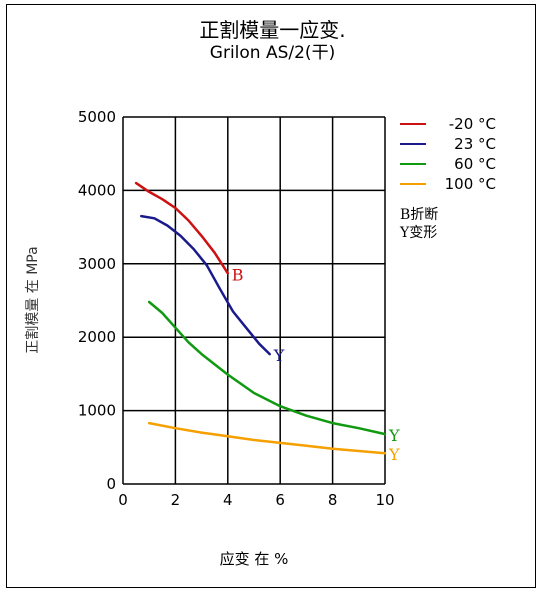 This screenshot has width=545, height=592. What do you see at coordinates (176, 500) in the screenshot?
I see `x-tick-label: 2` at bounding box center [176, 500].